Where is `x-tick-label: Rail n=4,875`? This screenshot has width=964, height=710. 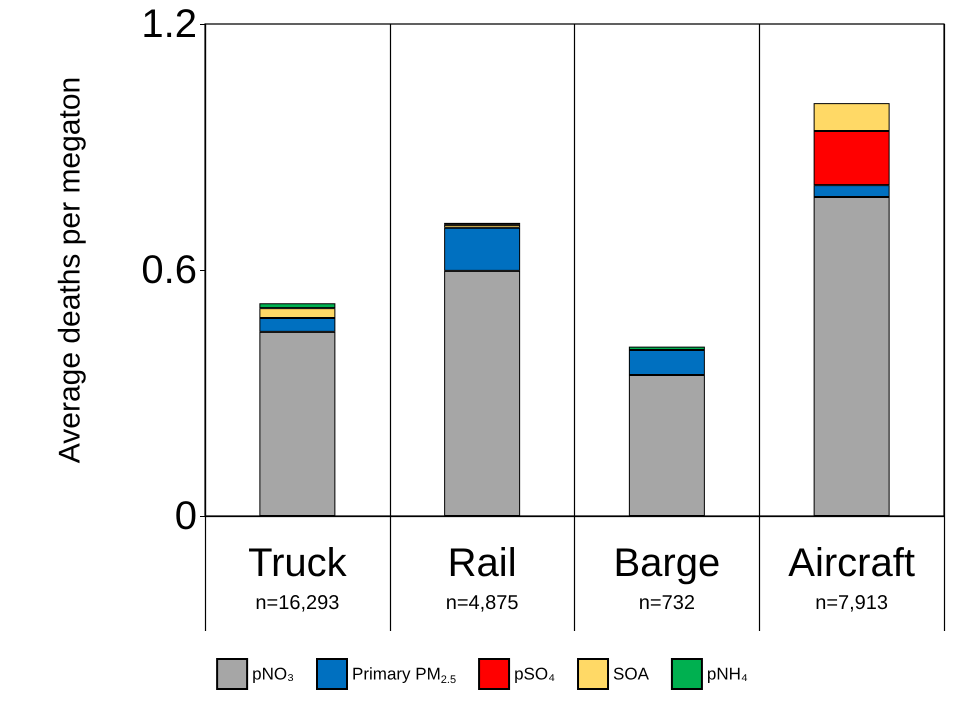 x-tick-label: Rail n=4,875 is located at coordinates (482, 577).